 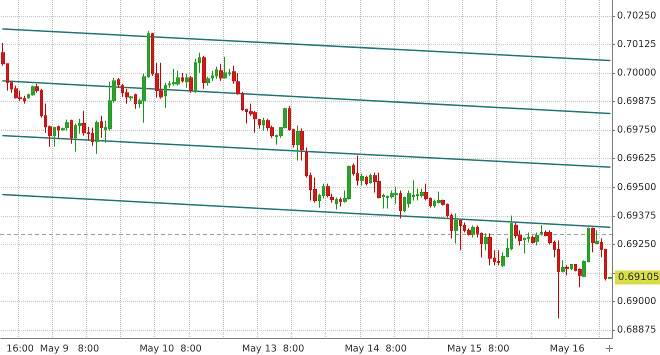 I want to click on x-tick-label: 16:00, so click(x=20, y=349).